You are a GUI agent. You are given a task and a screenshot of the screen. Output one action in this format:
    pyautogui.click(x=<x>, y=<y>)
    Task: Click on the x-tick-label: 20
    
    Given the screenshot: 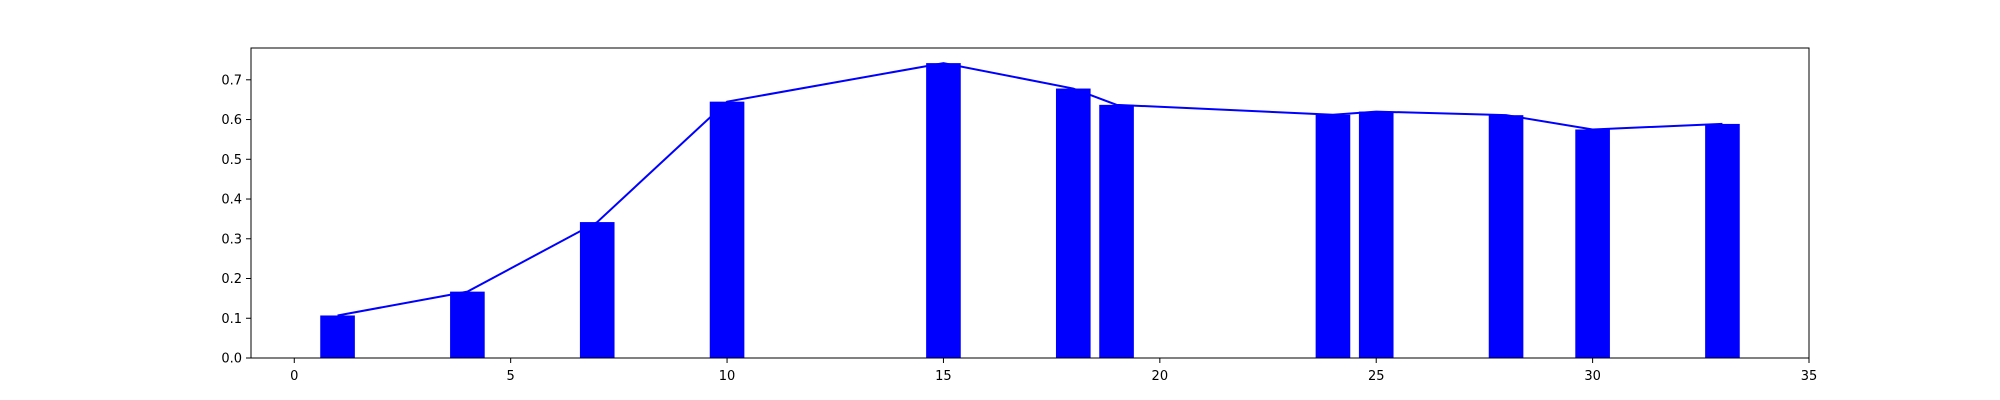 What is the action you would take?
    pyautogui.click(x=1160, y=376)
    